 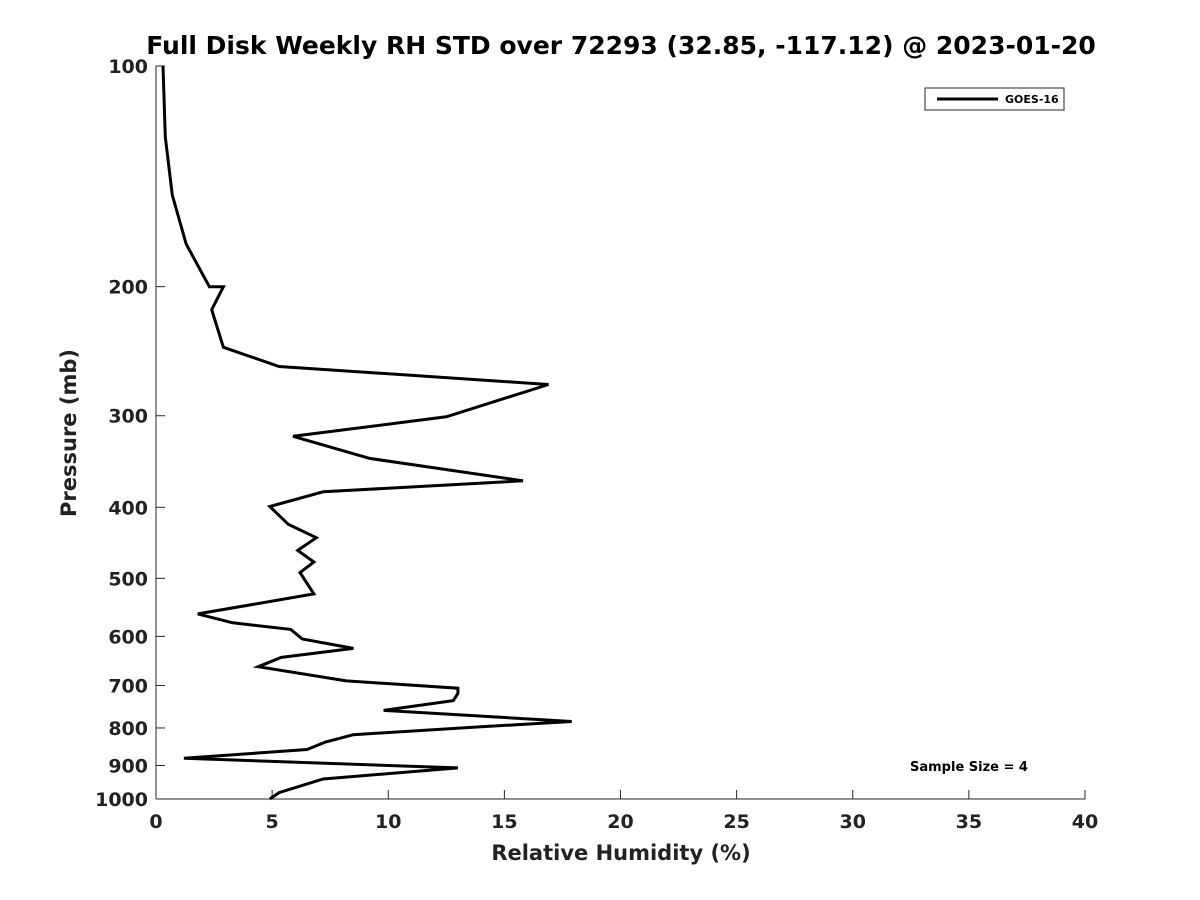 What do you see at coordinates (969, 822) in the screenshot?
I see `x-tick-label: 35` at bounding box center [969, 822].